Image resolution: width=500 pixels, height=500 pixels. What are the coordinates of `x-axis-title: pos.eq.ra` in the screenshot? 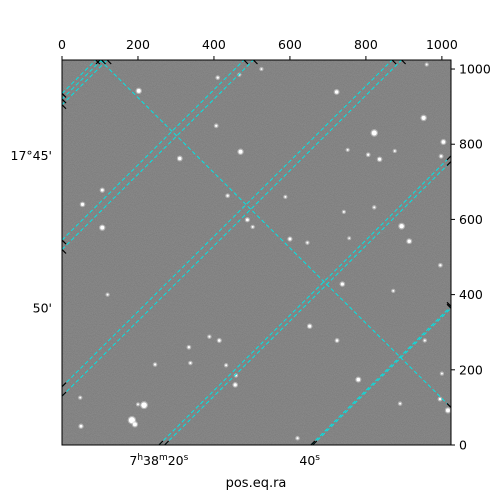 It's located at (256, 483).